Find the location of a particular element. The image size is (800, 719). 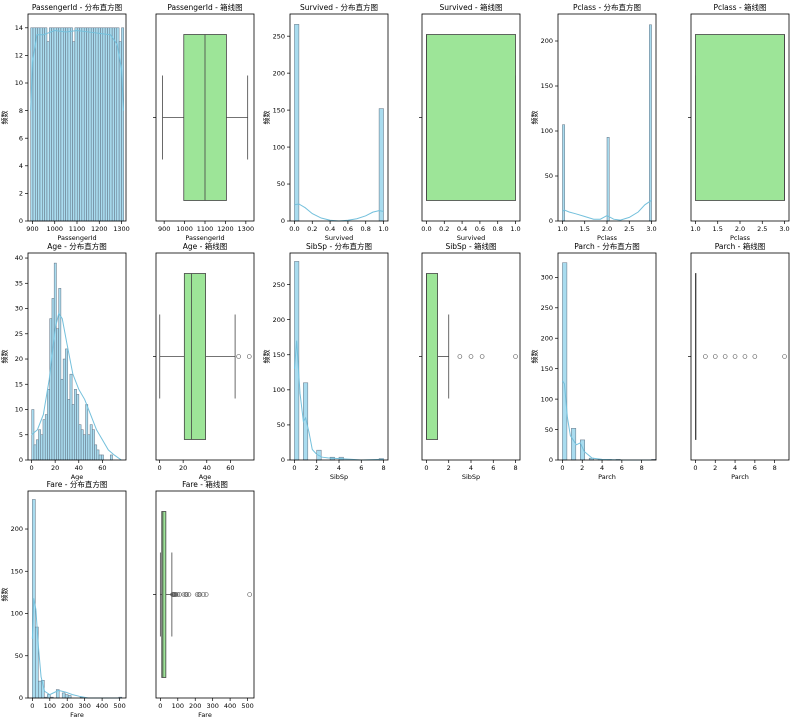

x-tick-label: 6 is located at coordinates (361, 468).